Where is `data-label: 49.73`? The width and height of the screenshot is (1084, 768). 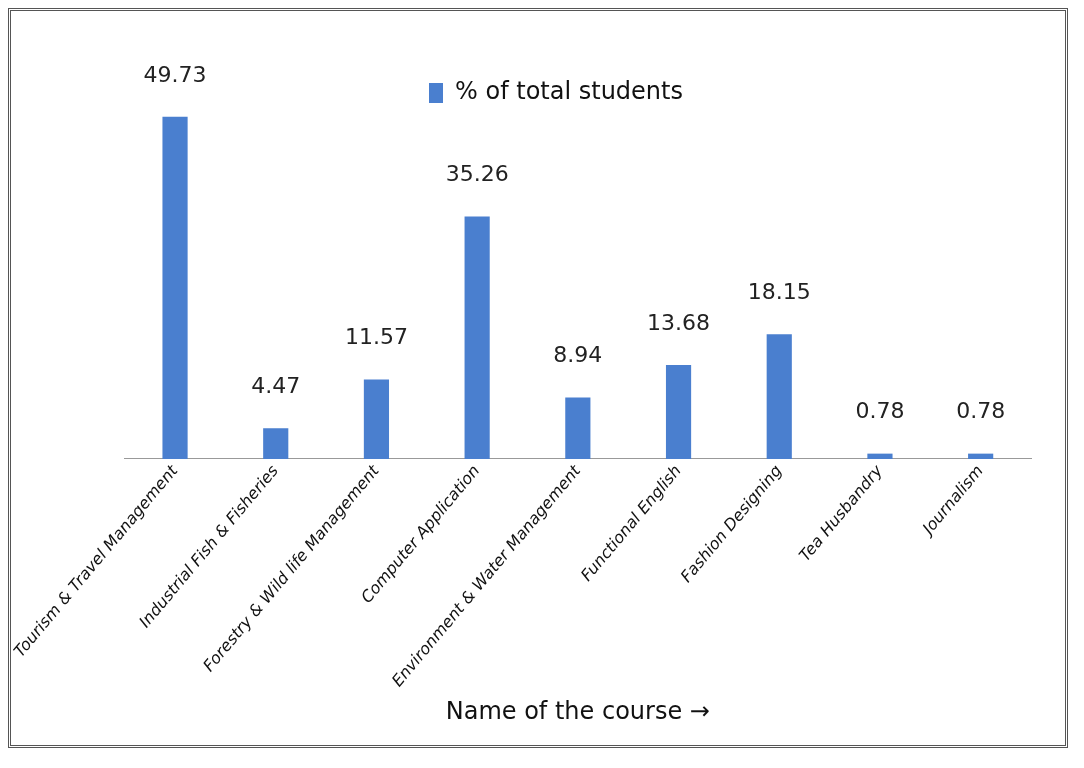 data-label: 49.73 is located at coordinates (175, 74).